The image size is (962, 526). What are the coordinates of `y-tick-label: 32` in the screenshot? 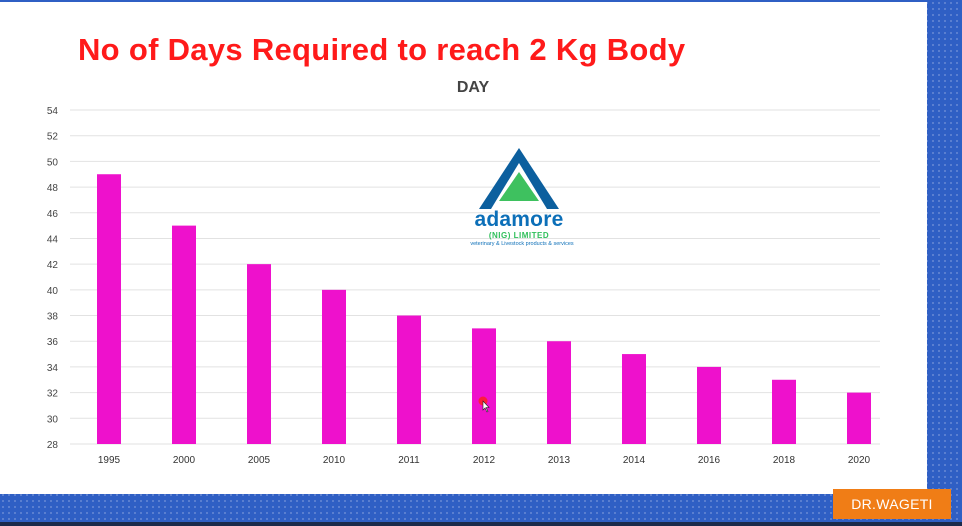 It's located at (53, 394).